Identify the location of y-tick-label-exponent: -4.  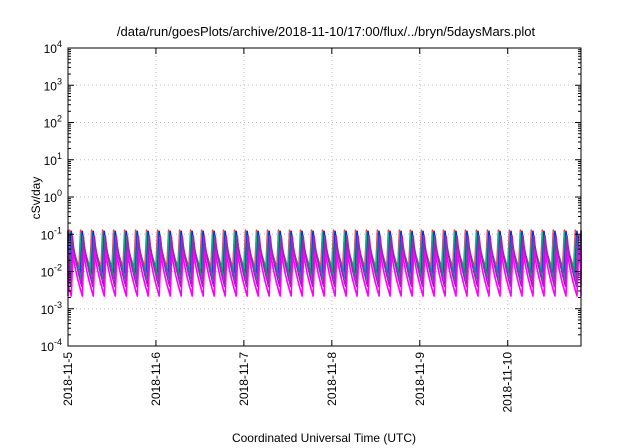
(58, 342).